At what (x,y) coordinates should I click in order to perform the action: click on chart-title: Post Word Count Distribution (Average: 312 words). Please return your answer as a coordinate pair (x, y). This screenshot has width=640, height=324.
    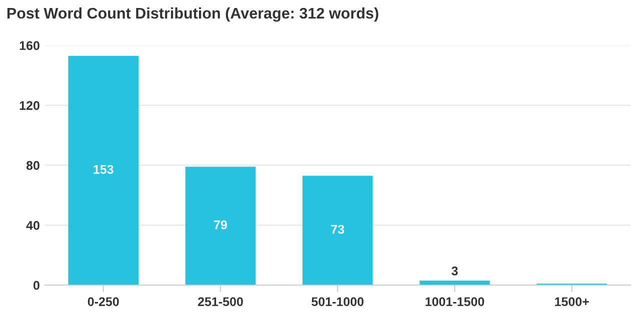
    Looking at the image, I should click on (192, 14).